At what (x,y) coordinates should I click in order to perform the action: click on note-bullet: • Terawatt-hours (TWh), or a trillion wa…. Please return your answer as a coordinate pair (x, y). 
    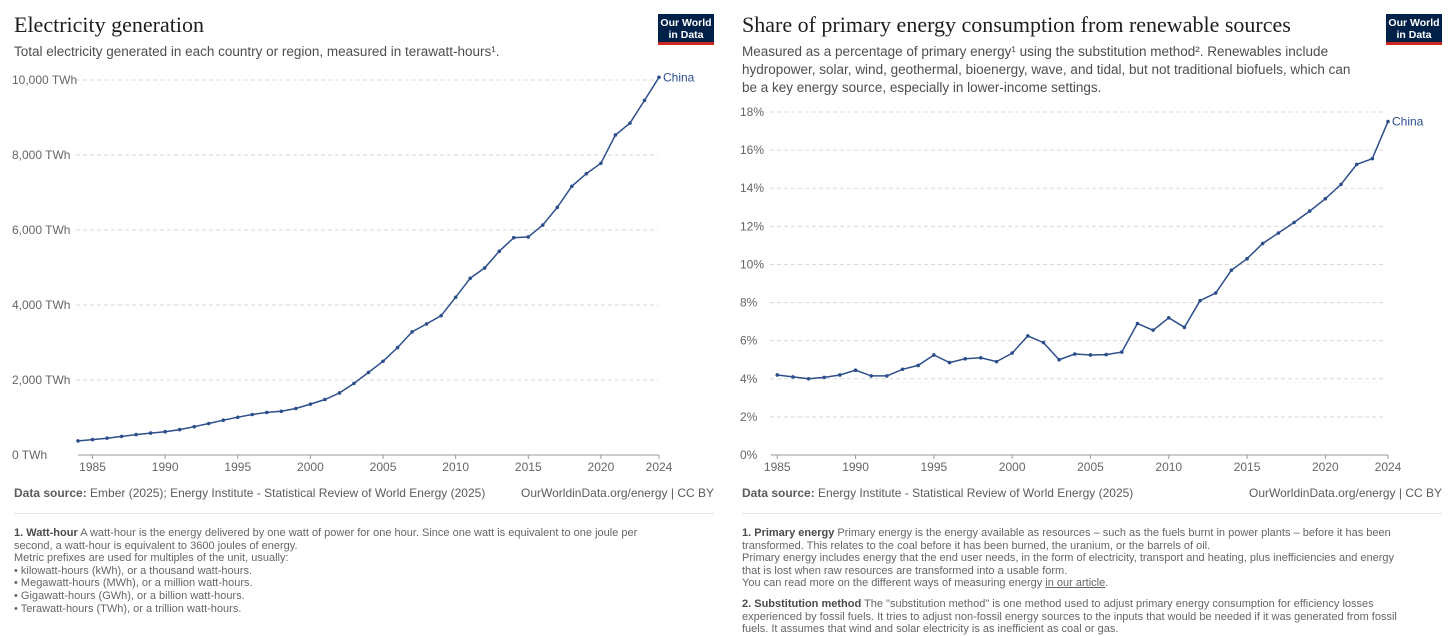
    Looking at the image, I should click on (128, 608).